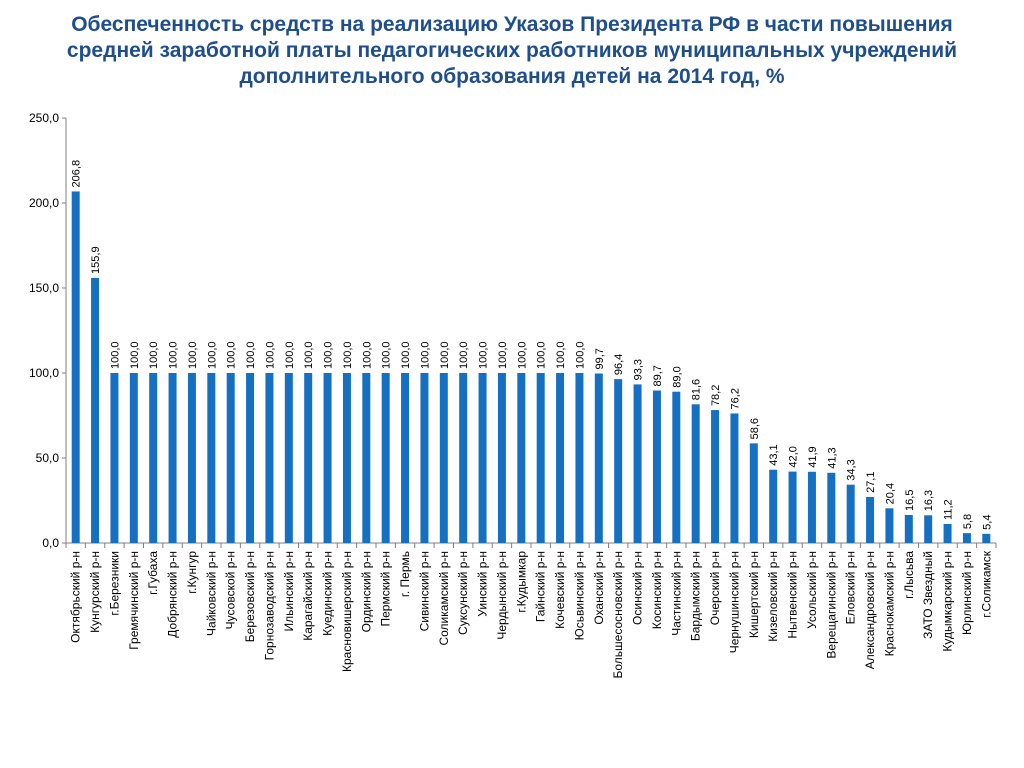  Describe the element at coordinates (812, 590) in the screenshot. I see `category-label: Усольский р-н` at that location.